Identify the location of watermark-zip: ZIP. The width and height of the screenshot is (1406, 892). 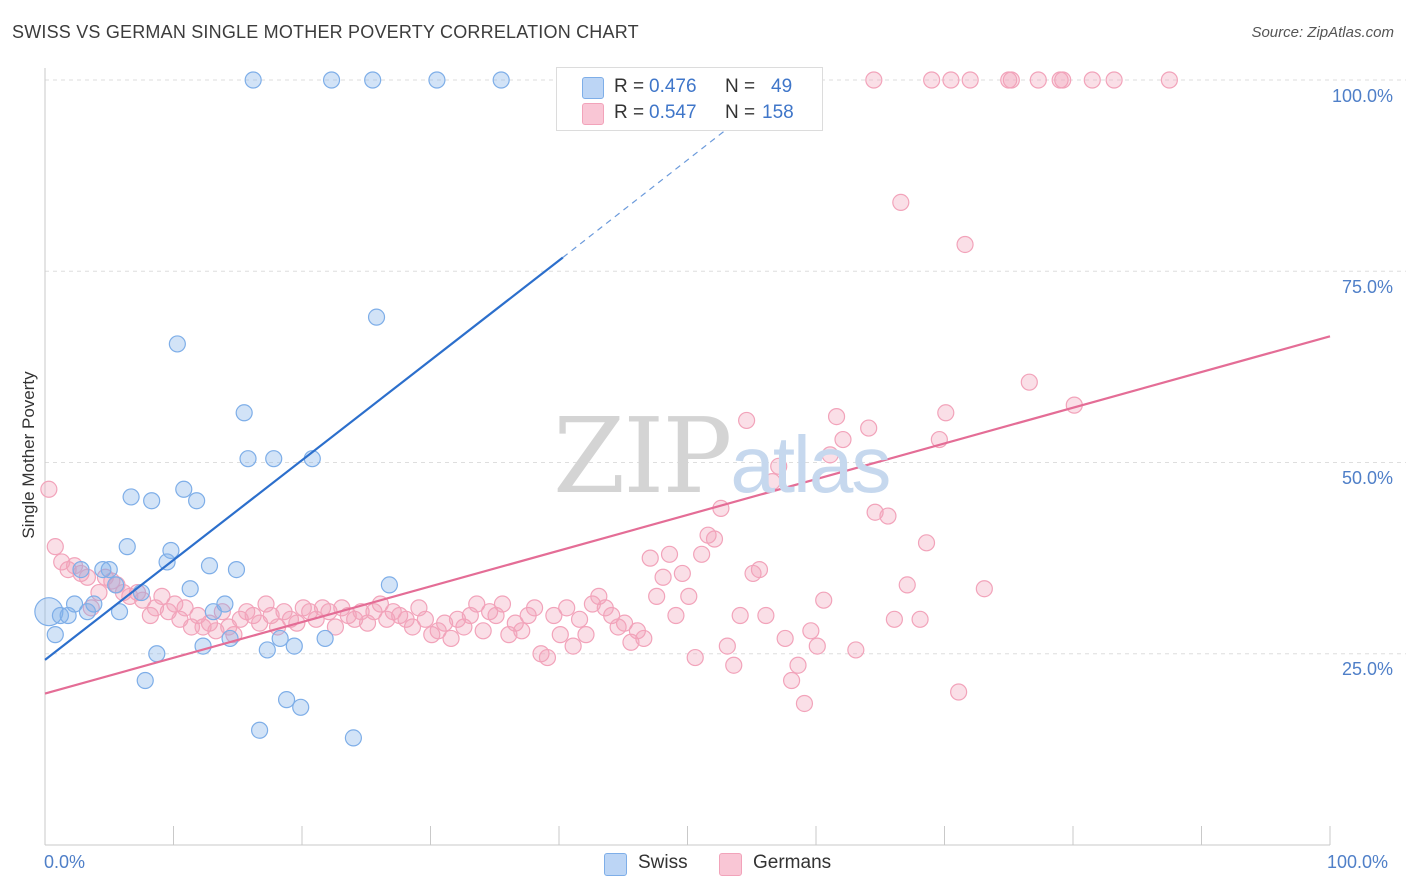
(642, 456).